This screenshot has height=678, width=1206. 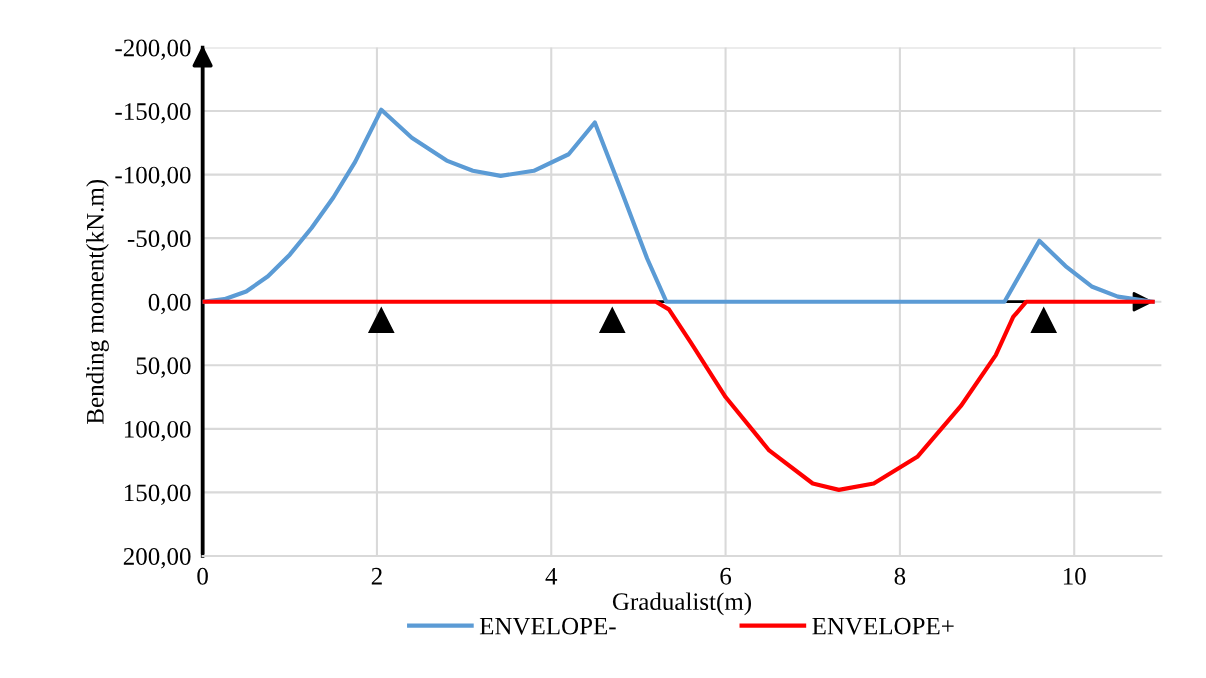 I want to click on y-tick-label: -150,00, so click(x=153, y=113).